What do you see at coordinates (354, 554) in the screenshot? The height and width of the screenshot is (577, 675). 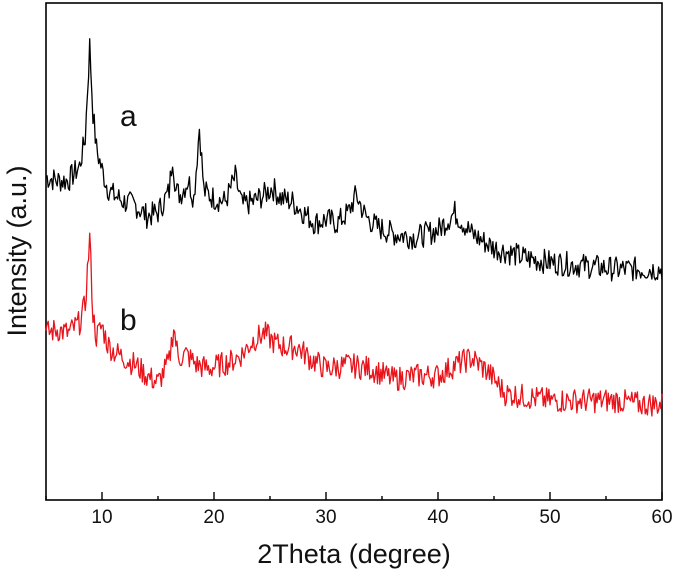 I see `x-axis-title: 2Theta (degree)` at bounding box center [354, 554].